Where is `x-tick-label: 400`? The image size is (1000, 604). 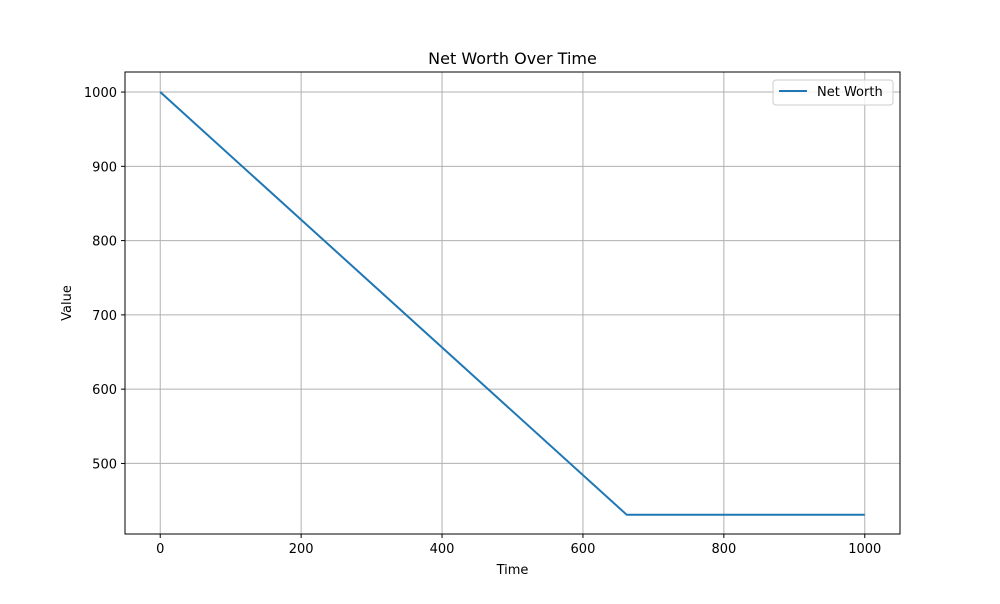 x-tick-label: 400 is located at coordinates (442, 549).